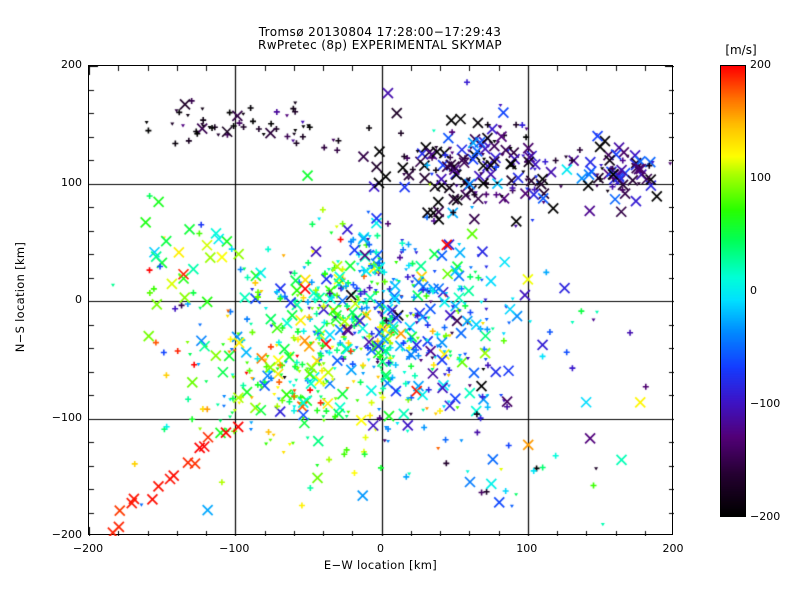  What do you see at coordinates (380, 32) in the screenshot?
I see `title-line-1: Tromsø 20130804 17:28:00−17:29:43` at bounding box center [380, 32].